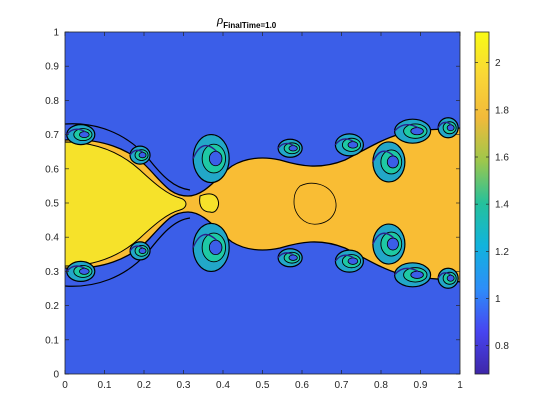 Image resolution: width=560 pixels, height=420 pixels. What do you see at coordinates (381, 385) in the screenshot?
I see `x-tick-label: 0.8` at bounding box center [381, 385].